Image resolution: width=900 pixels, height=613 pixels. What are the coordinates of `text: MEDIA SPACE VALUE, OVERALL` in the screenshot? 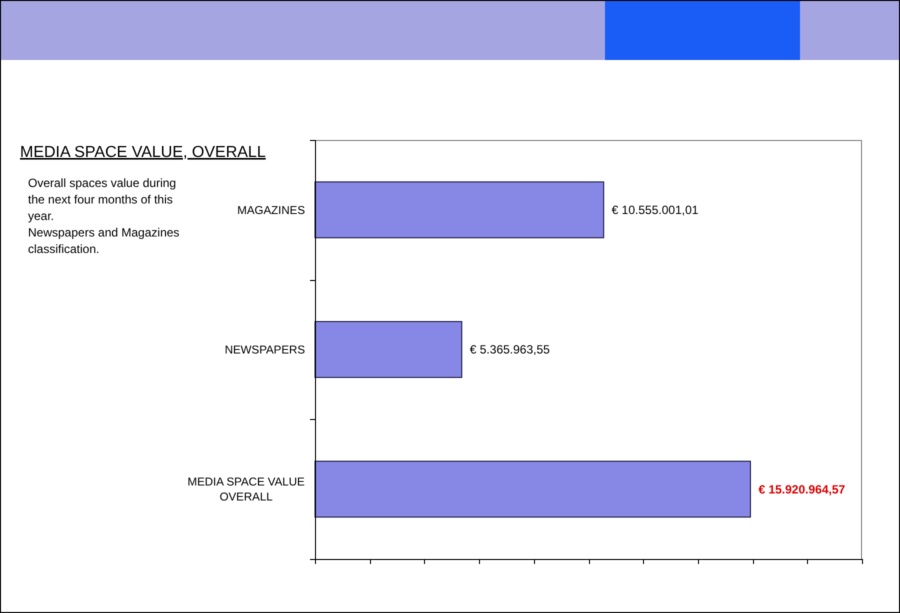 It's located at (143, 152).